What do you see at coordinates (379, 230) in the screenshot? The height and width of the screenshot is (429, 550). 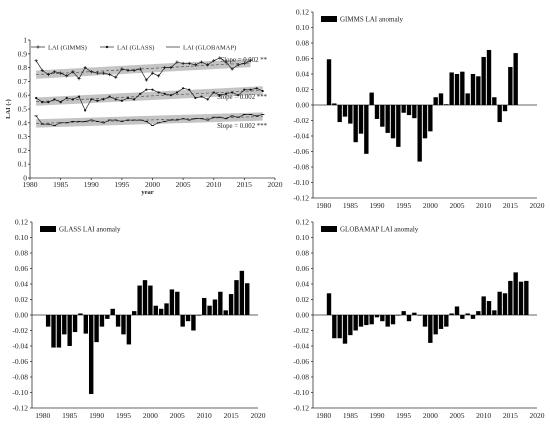 I see `legend-label: GLOBAMAP LAI anomaly` at bounding box center [379, 230].